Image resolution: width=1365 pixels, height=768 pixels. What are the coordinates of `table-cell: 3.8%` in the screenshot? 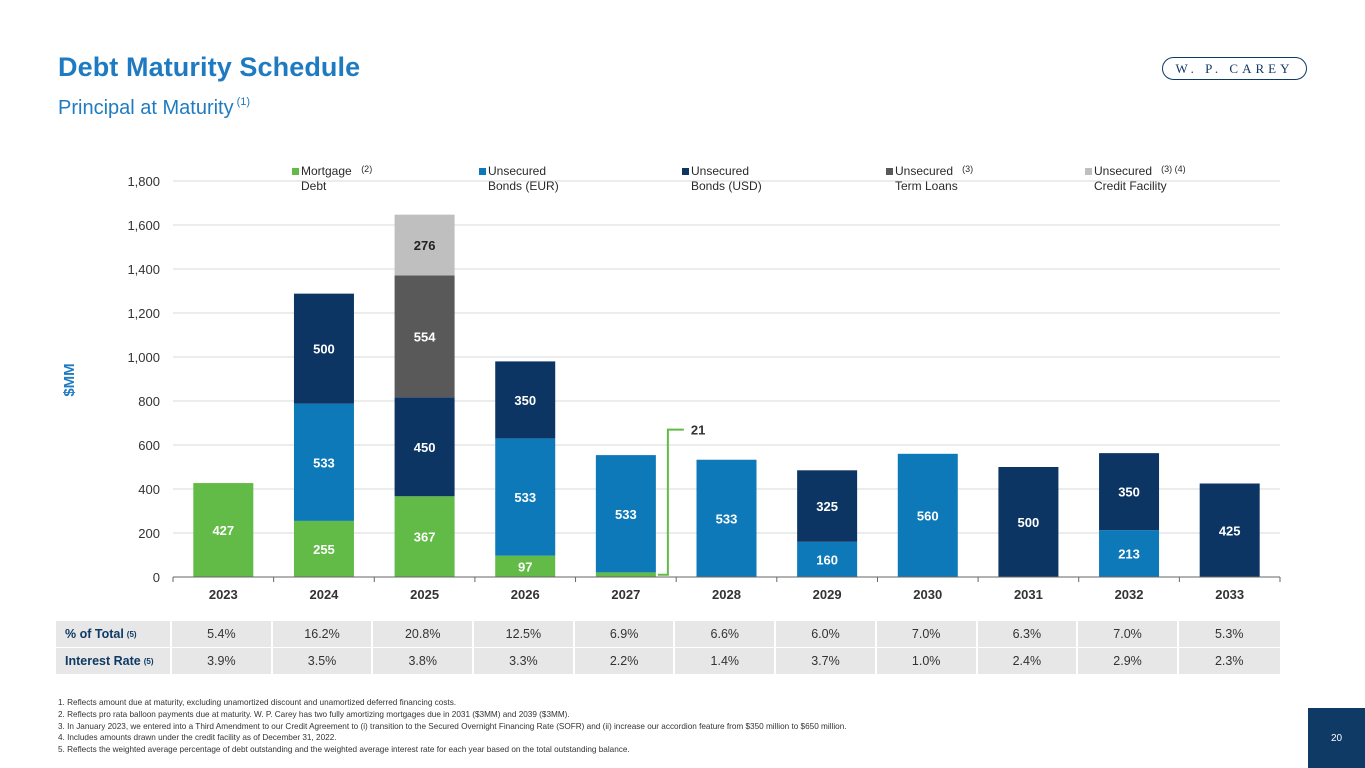 It's located at (424, 661).